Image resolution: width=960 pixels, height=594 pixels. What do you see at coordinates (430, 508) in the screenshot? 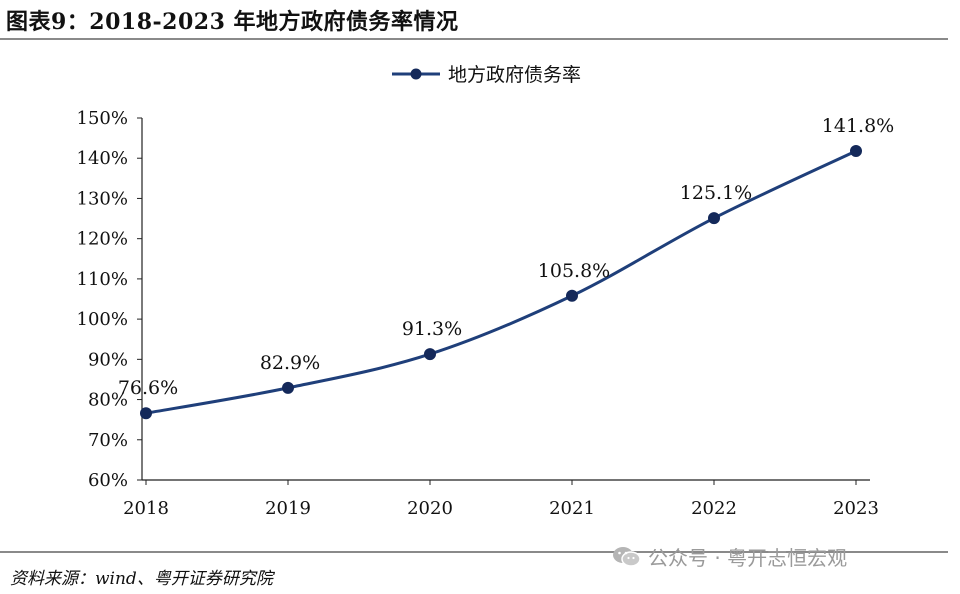
I see `x-tick-label: 2020` at bounding box center [430, 508].